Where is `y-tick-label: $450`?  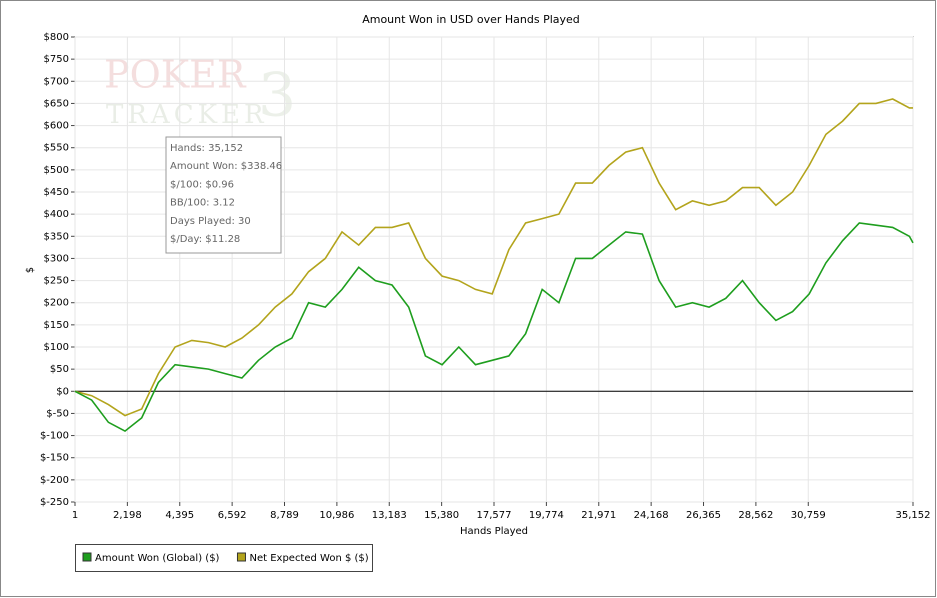
y-tick-label: $450 is located at coordinates (56, 192).